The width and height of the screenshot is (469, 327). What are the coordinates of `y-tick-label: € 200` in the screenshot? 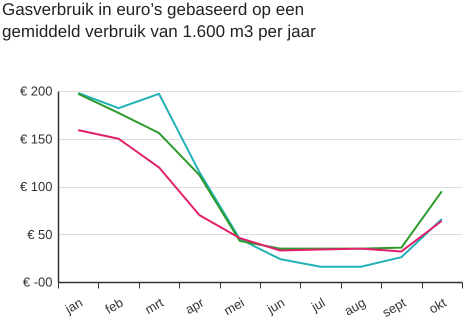 It's located at (36, 91).